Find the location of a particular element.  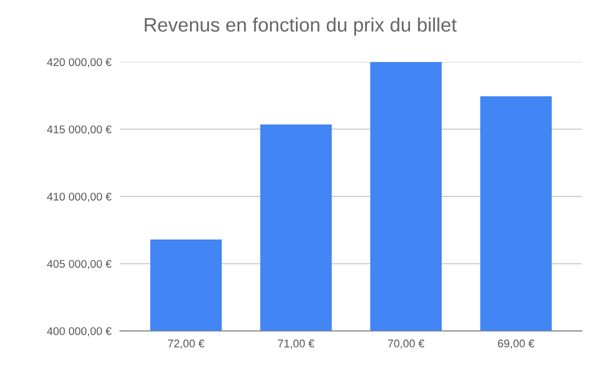

y-tick-label: 415 000,00 € is located at coordinates (79, 130).